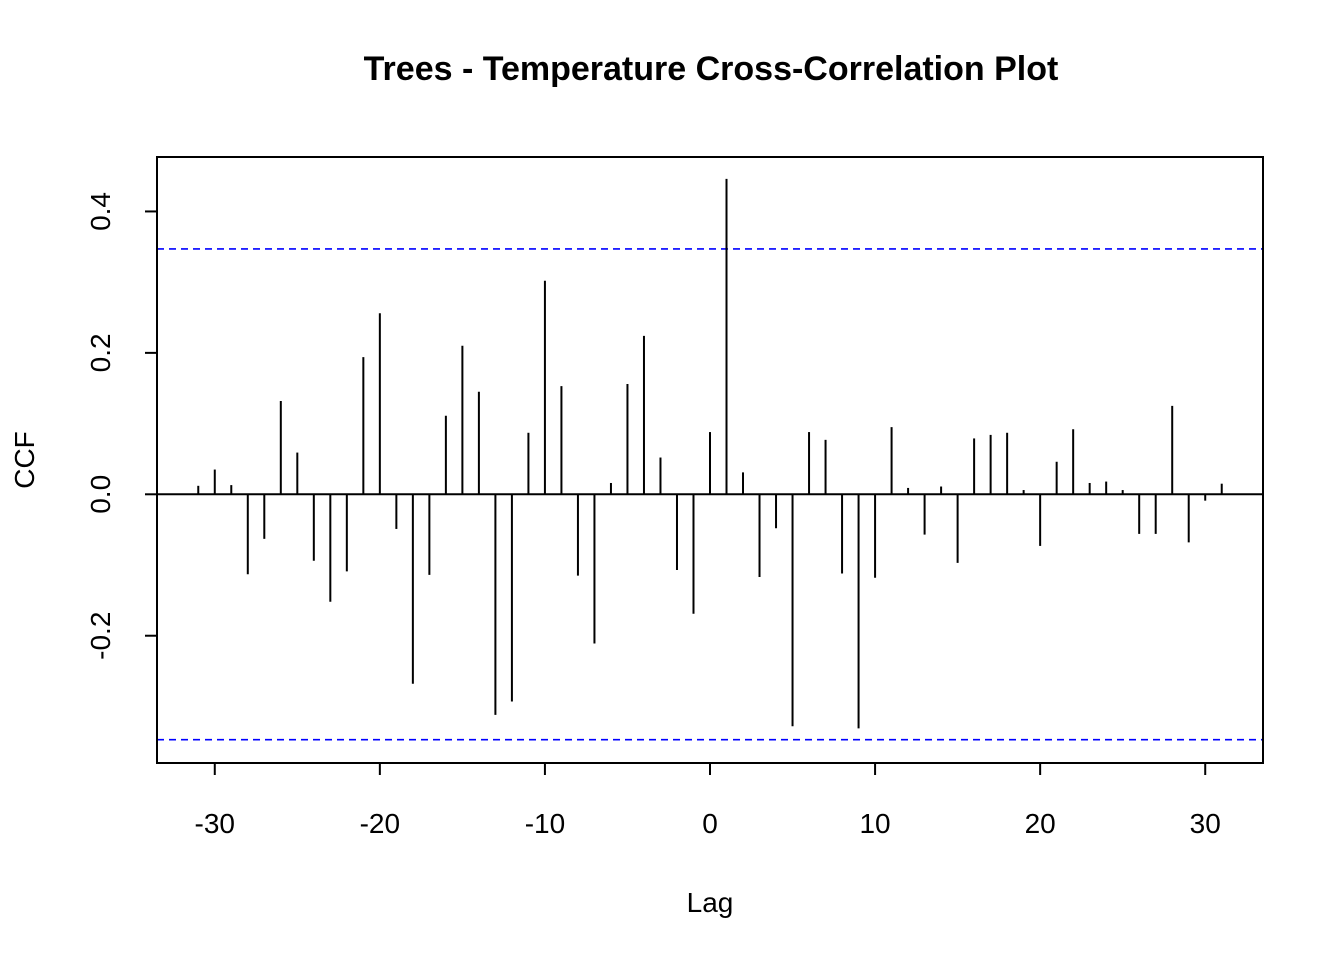 Image resolution: width=1344 pixels, height=960 pixels. What do you see at coordinates (545, 823) in the screenshot?
I see `x-tick-label: -10` at bounding box center [545, 823].